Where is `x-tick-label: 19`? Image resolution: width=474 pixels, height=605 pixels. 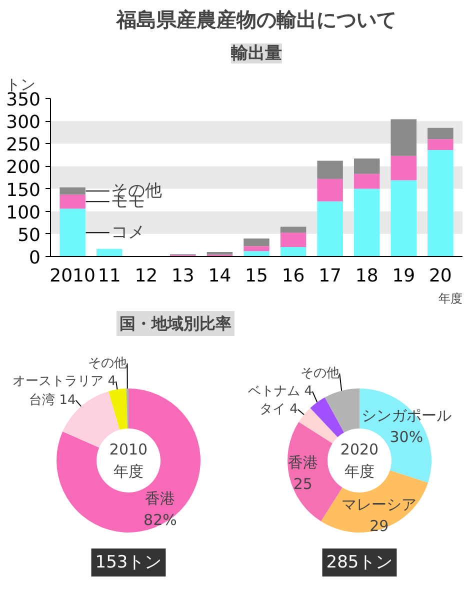
x-tick-label: 19 is located at coordinates (404, 276).